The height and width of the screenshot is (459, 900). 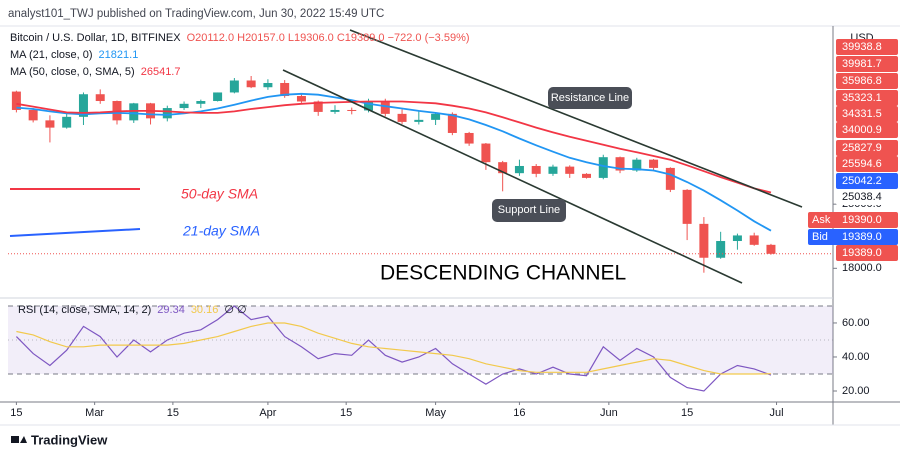 I want to click on price-tag-label: 25827.9, so click(x=862, y=148).